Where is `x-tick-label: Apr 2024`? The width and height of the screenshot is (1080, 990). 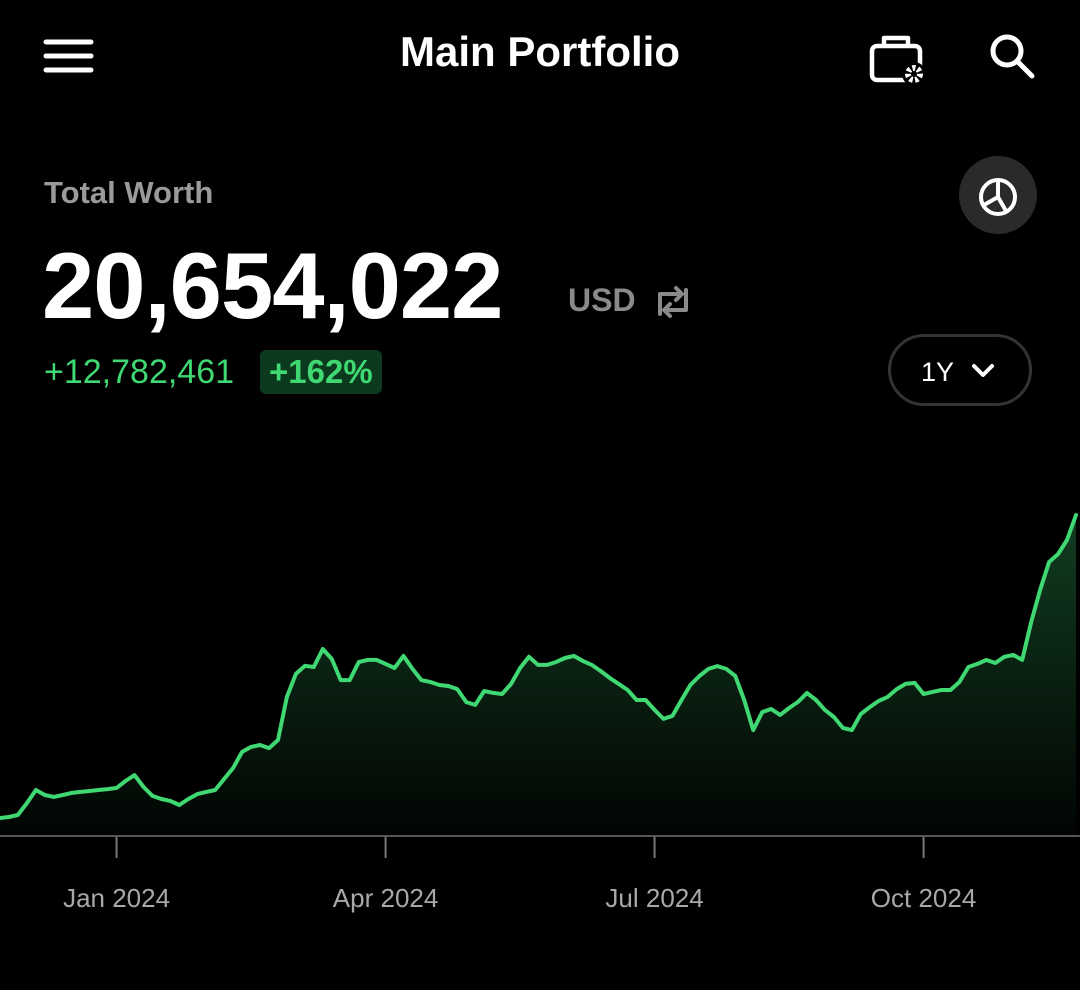
x-tick-label: Apr 2024 is located at coordinates (386, 898).